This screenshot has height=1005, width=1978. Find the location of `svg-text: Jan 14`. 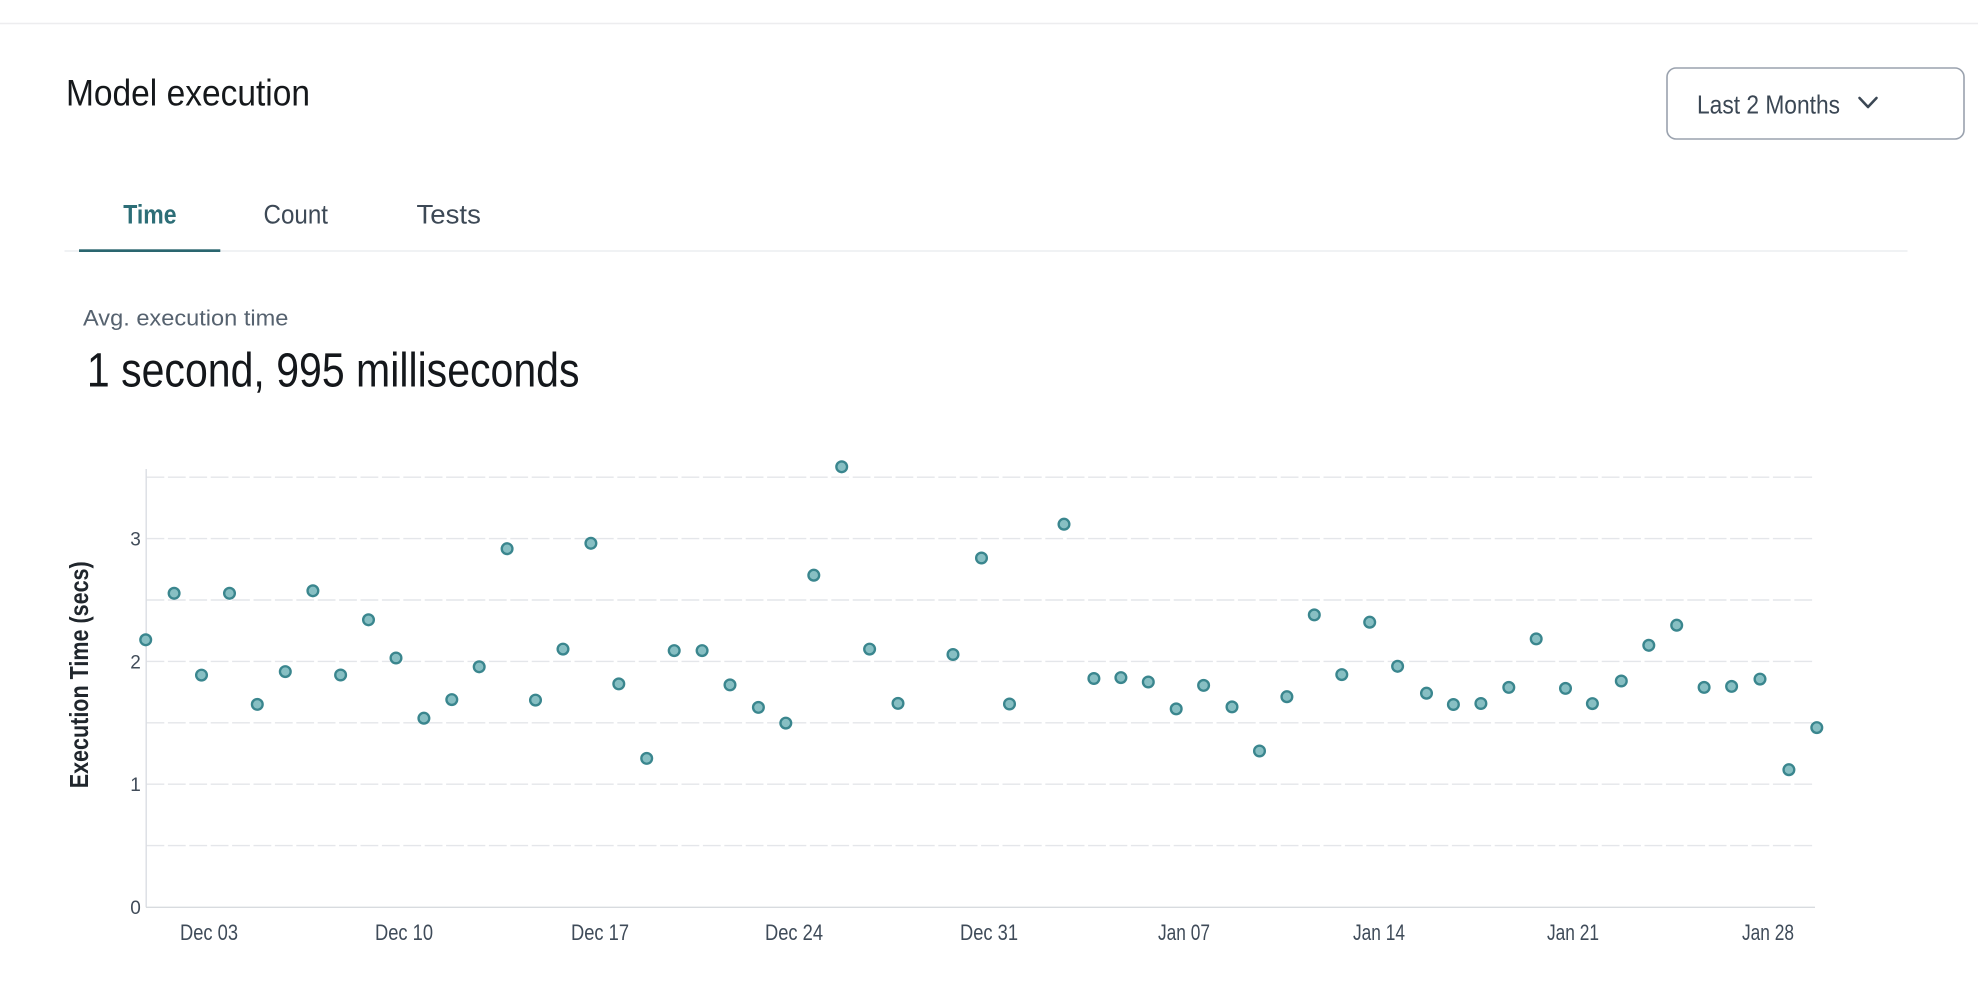

svg-text: Jan 14 is located at coordinates (1379, 932).